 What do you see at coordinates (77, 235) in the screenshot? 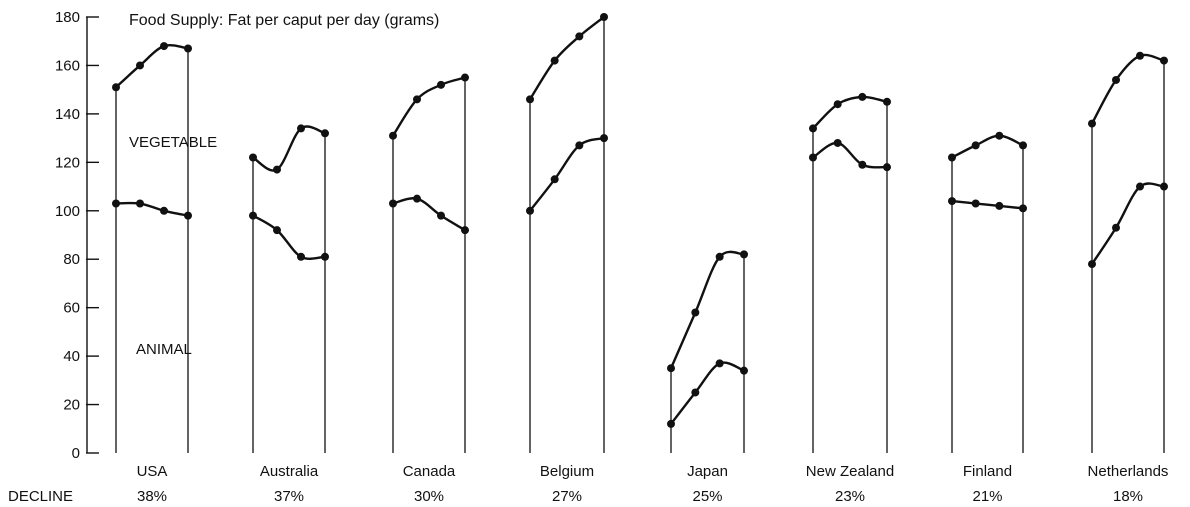
I see `y-axis: 0 20 40 60 80 100 120 140 160 180` at bounding box center [77, 235].